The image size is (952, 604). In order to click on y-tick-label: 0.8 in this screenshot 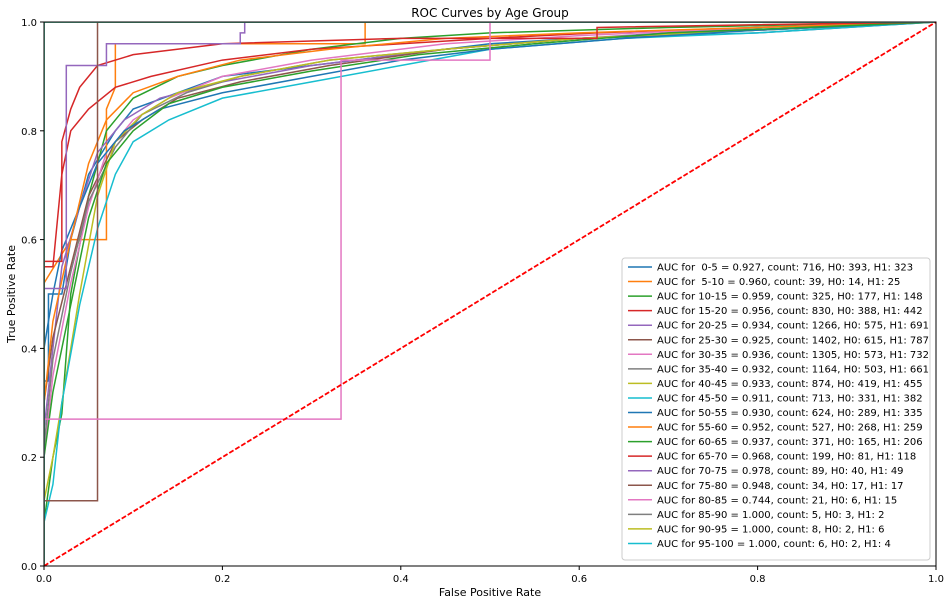, I will do `click(29, 132)`.